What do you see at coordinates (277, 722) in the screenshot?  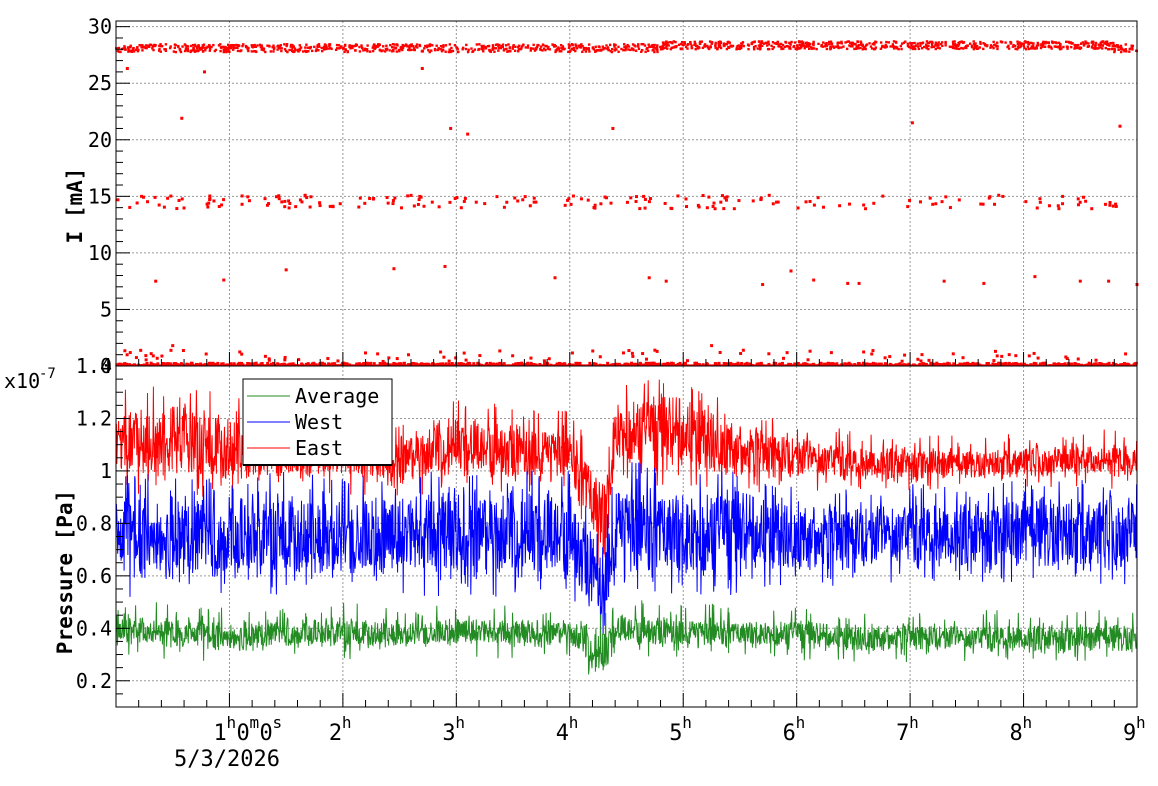 I see `time-tick-label: s` at bounding box center [277, 722].